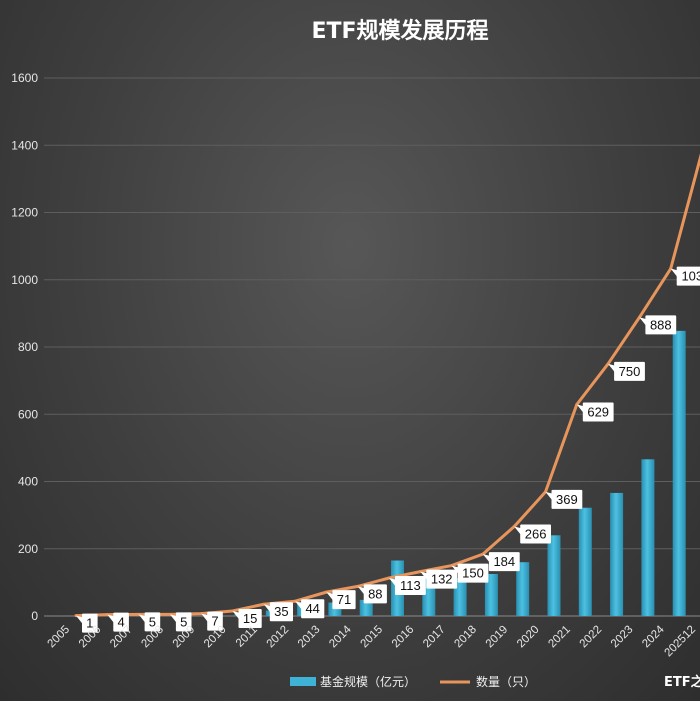 Image resolution: width=700 pixels, height=701 pixels. What do you see at coordinates (34, 616) in the screenshot?
I see `y-tick-label: 0` at bounding box center [34, 616].